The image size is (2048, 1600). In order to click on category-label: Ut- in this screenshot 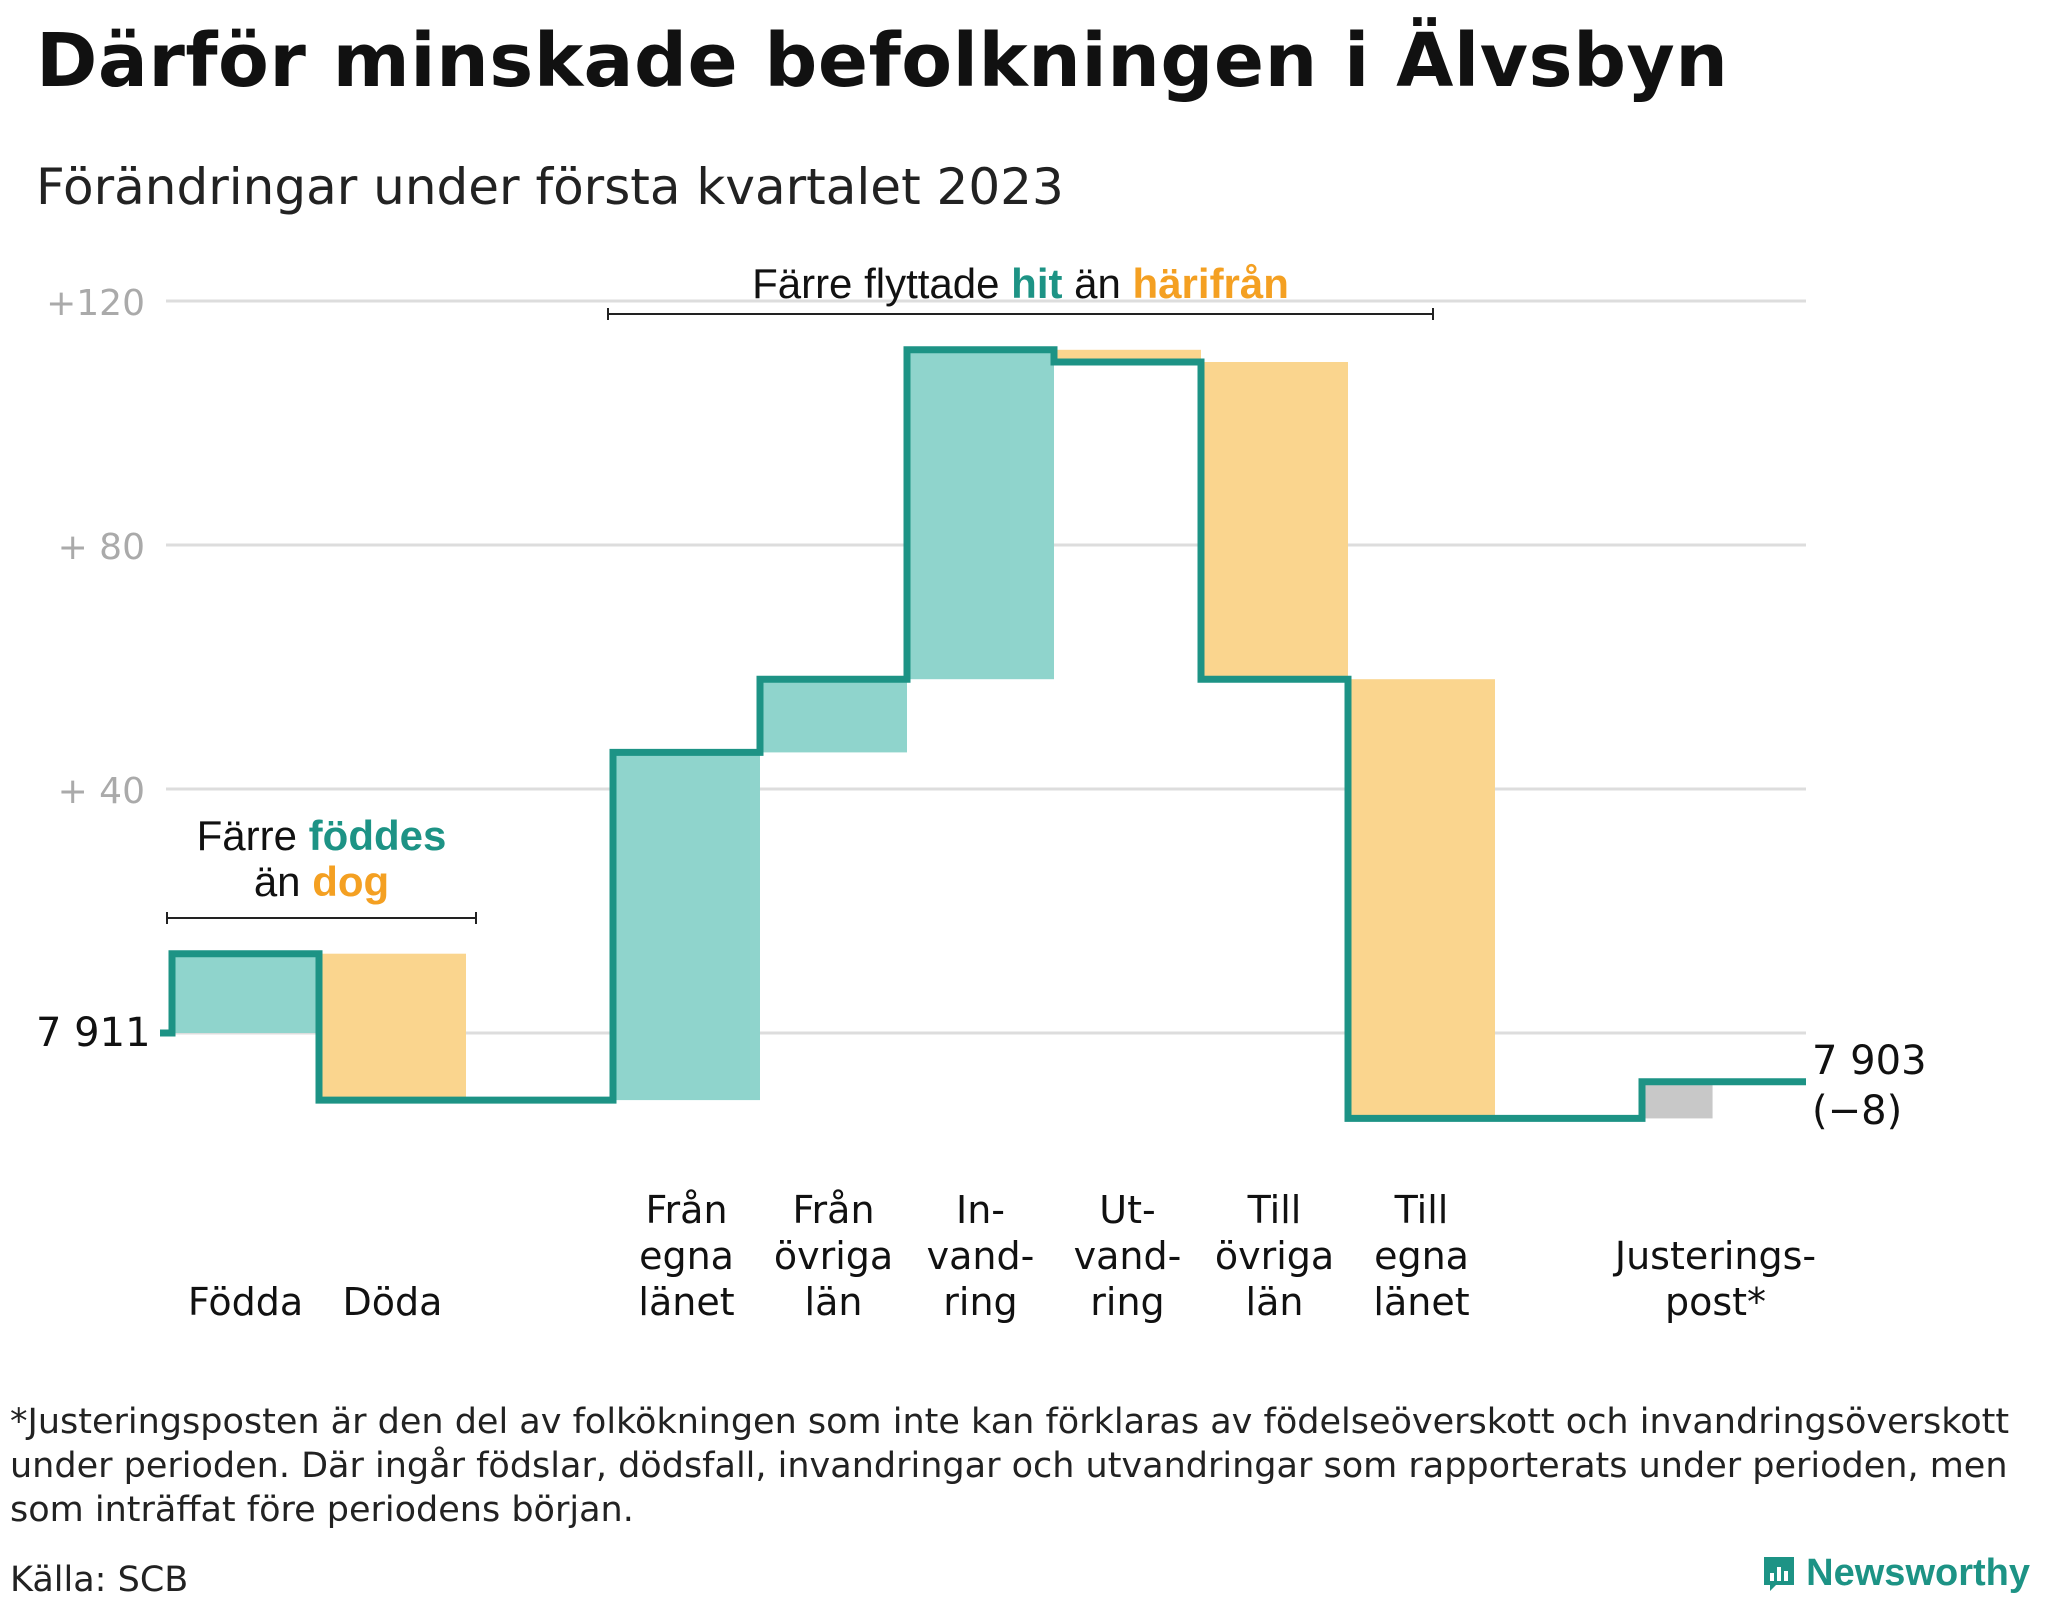, I will do `click(1127, 1210)`.